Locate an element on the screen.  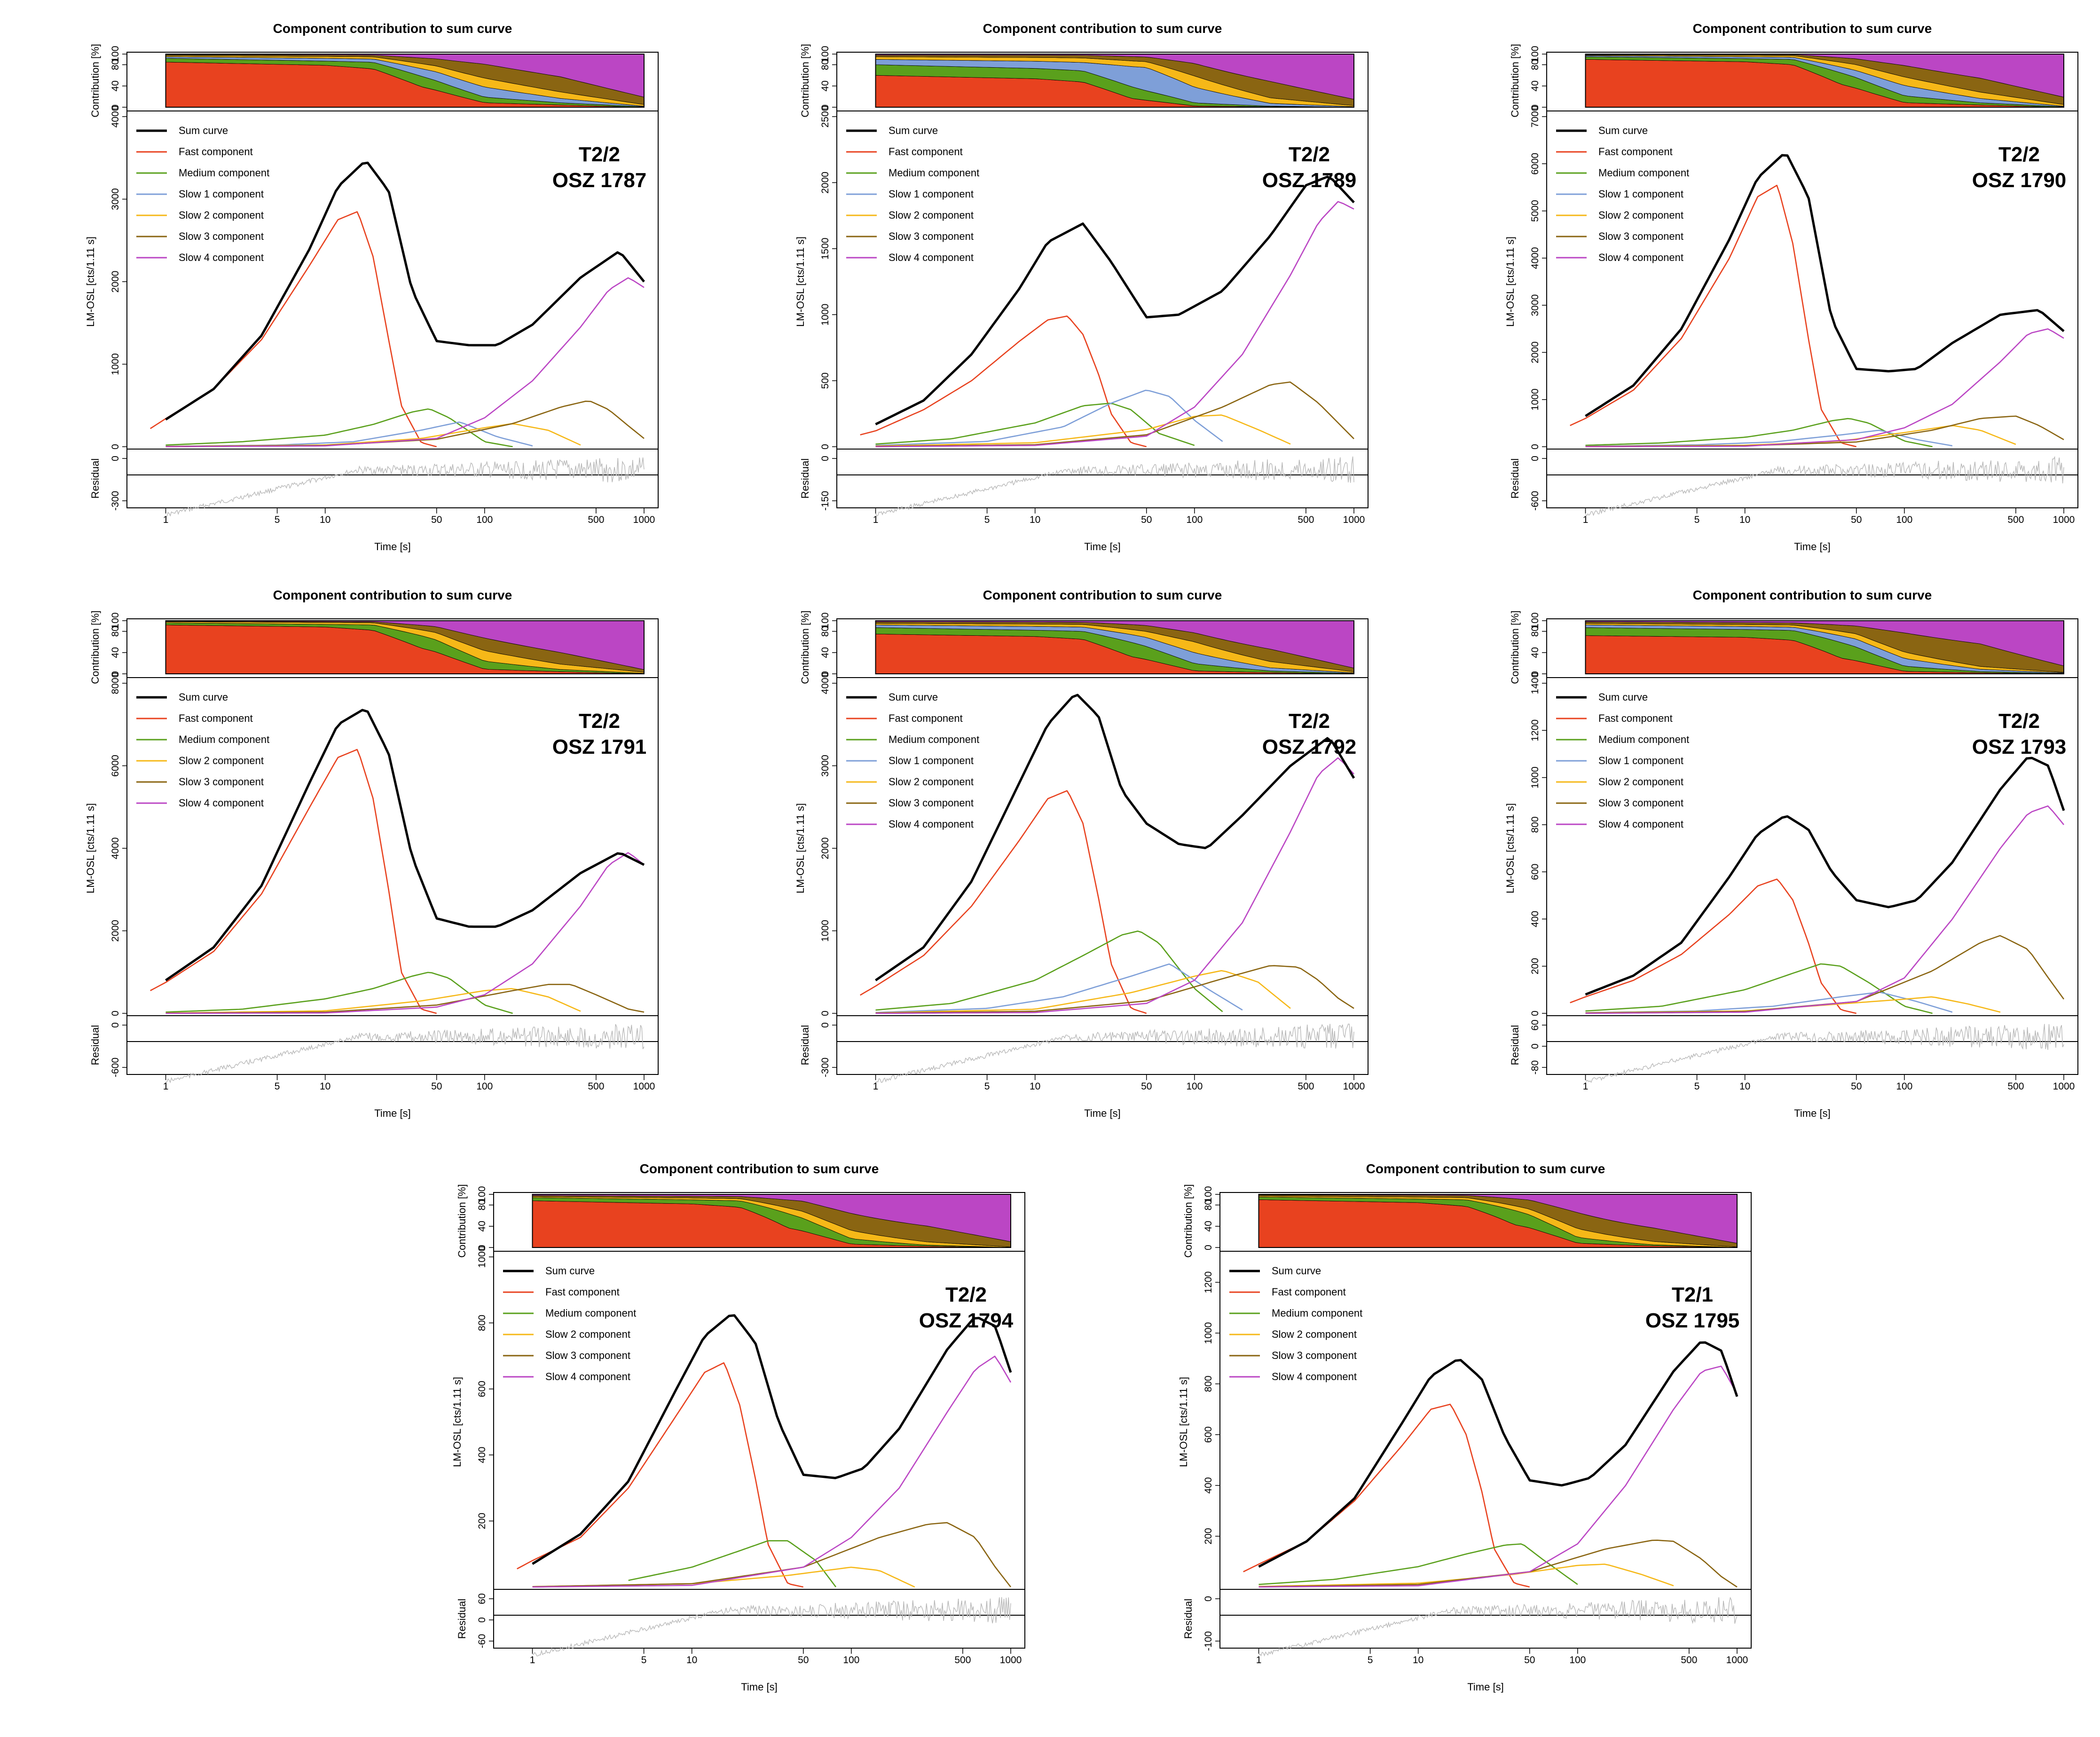
residual-plot is located at coordinates (1812, 1053).